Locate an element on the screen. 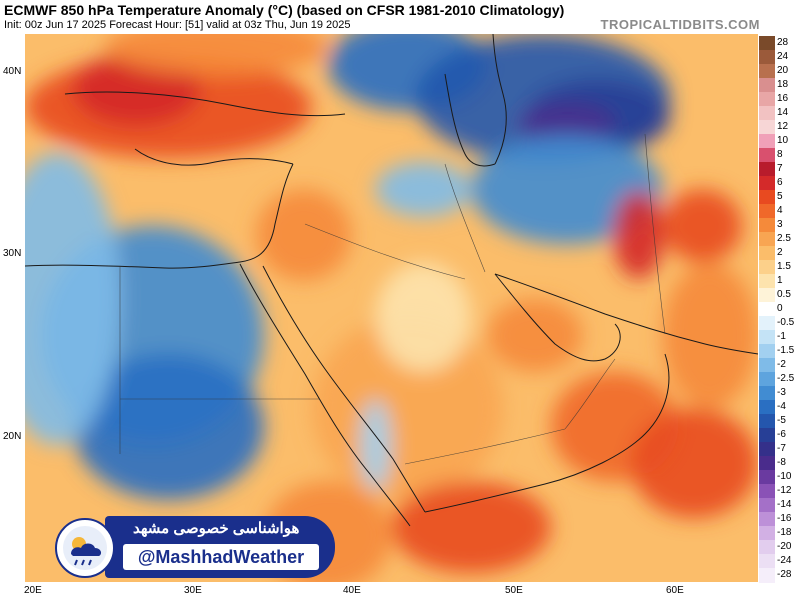  colorbar-level: 8 is located at coordinates (779, 155).